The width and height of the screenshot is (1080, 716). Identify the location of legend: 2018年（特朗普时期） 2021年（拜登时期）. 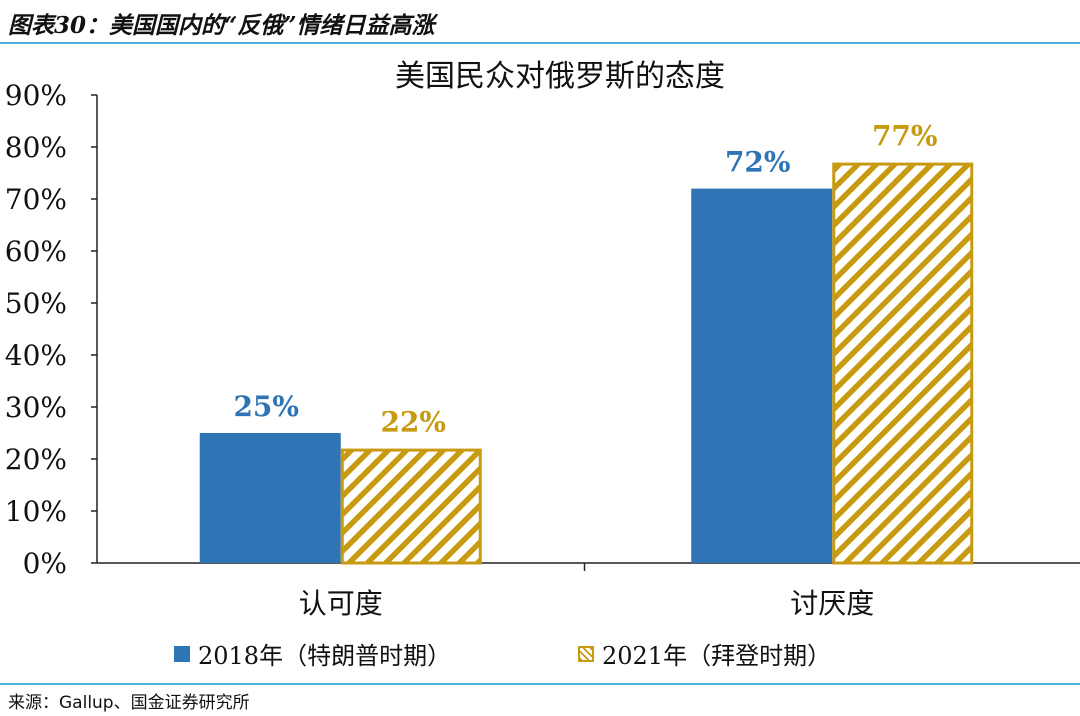
(540, 656).